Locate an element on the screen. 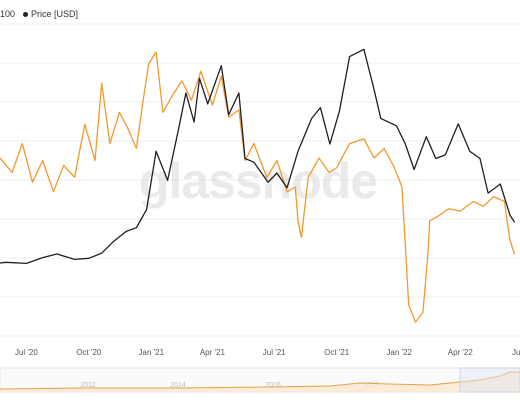 This screenshot has height=405, width=520. x-tick-label-4: Jul '21 is located at coordinates (274, 352).